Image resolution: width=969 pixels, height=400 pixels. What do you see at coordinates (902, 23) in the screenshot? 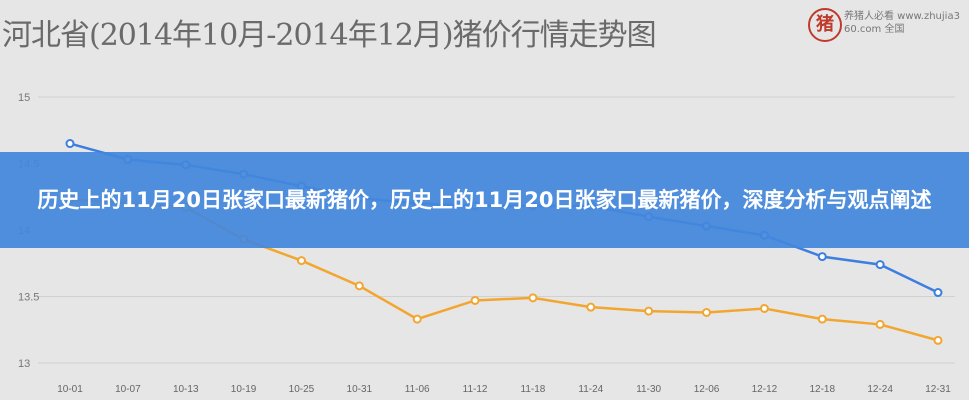
I see `logo-text: 养猪人必看 www.zhujia360.com 全国` at bounding box center [902, 23].